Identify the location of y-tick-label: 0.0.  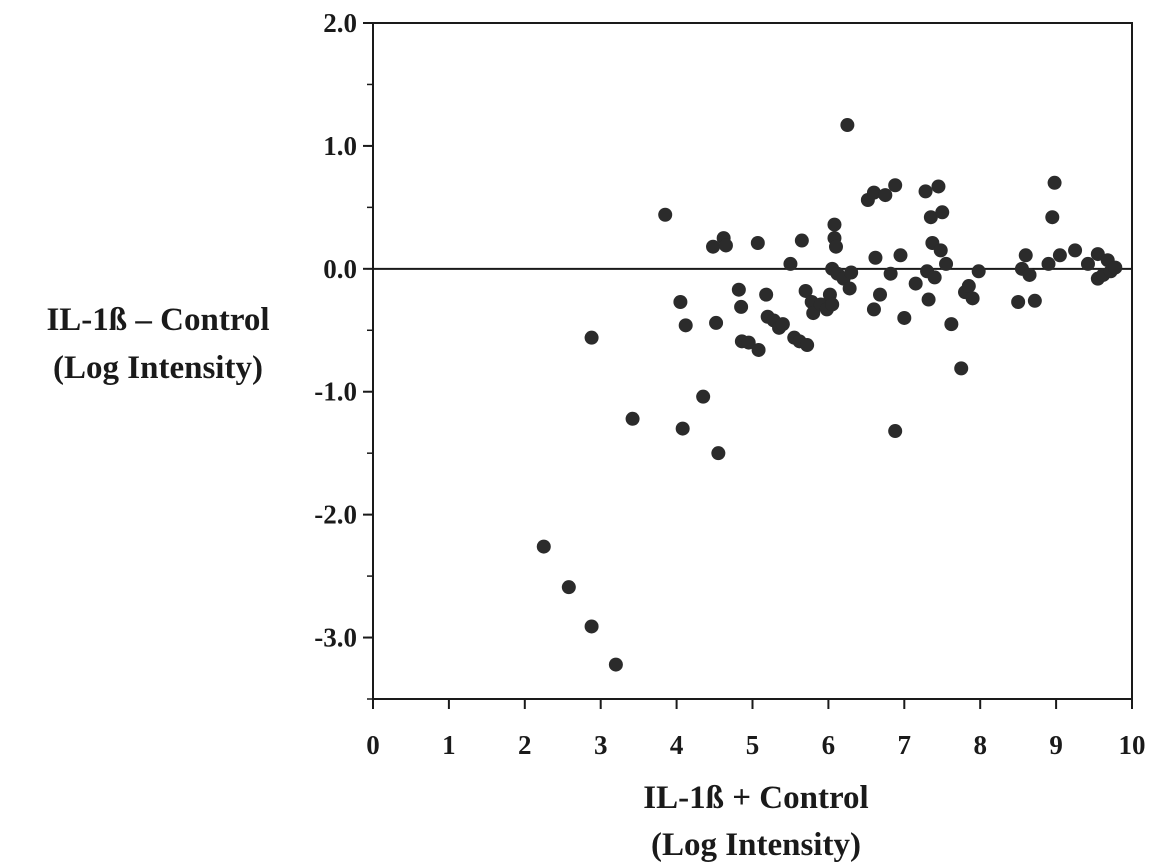
(340, 269).